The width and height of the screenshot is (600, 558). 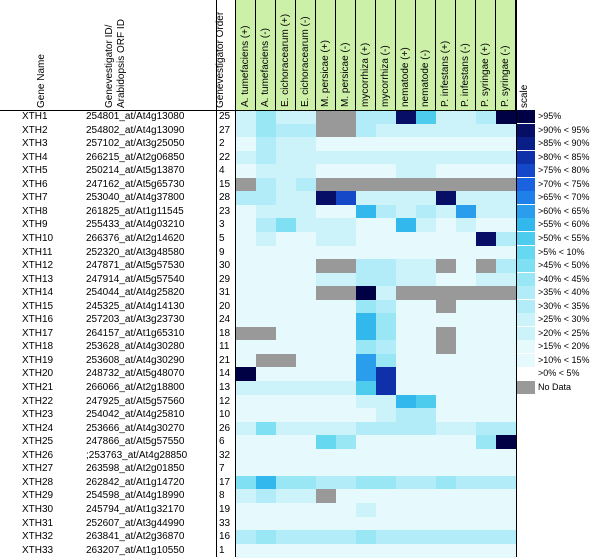 I want to click on scale-label: >20% < 25%, so click(x=564, y=332).